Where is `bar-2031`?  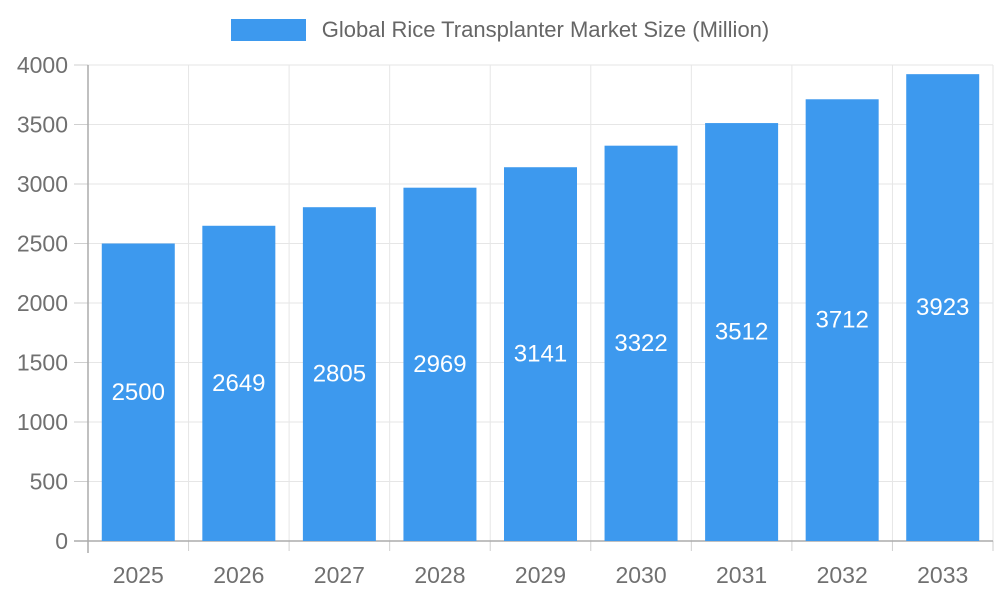 bar-2031 is located at coordinates (742, 332).